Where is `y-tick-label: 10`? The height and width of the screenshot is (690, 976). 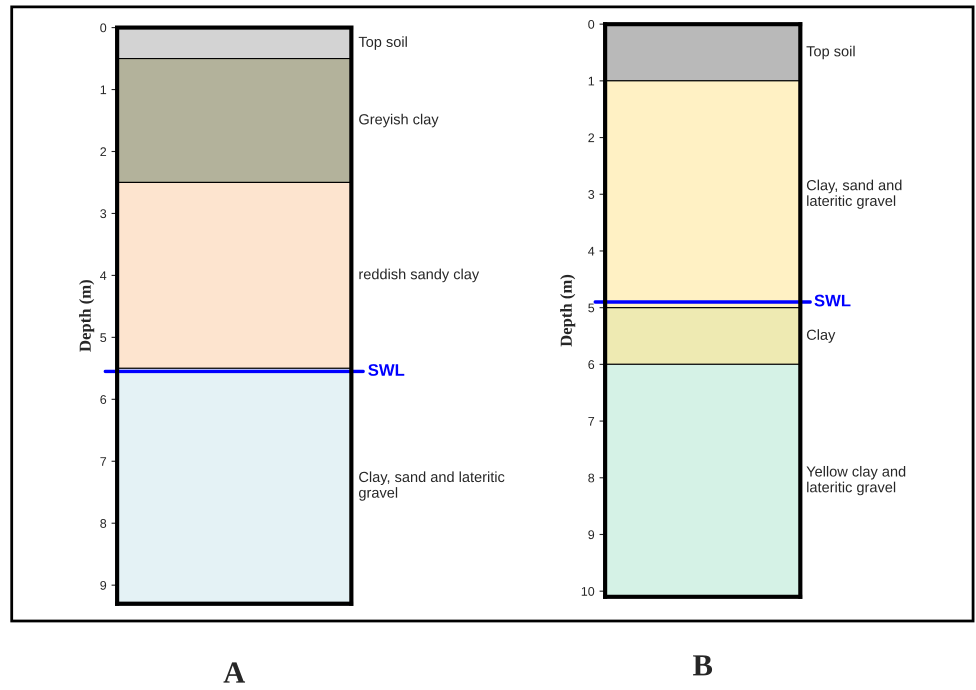 y-tick-label: 10 is located at coordinates (588, 591).